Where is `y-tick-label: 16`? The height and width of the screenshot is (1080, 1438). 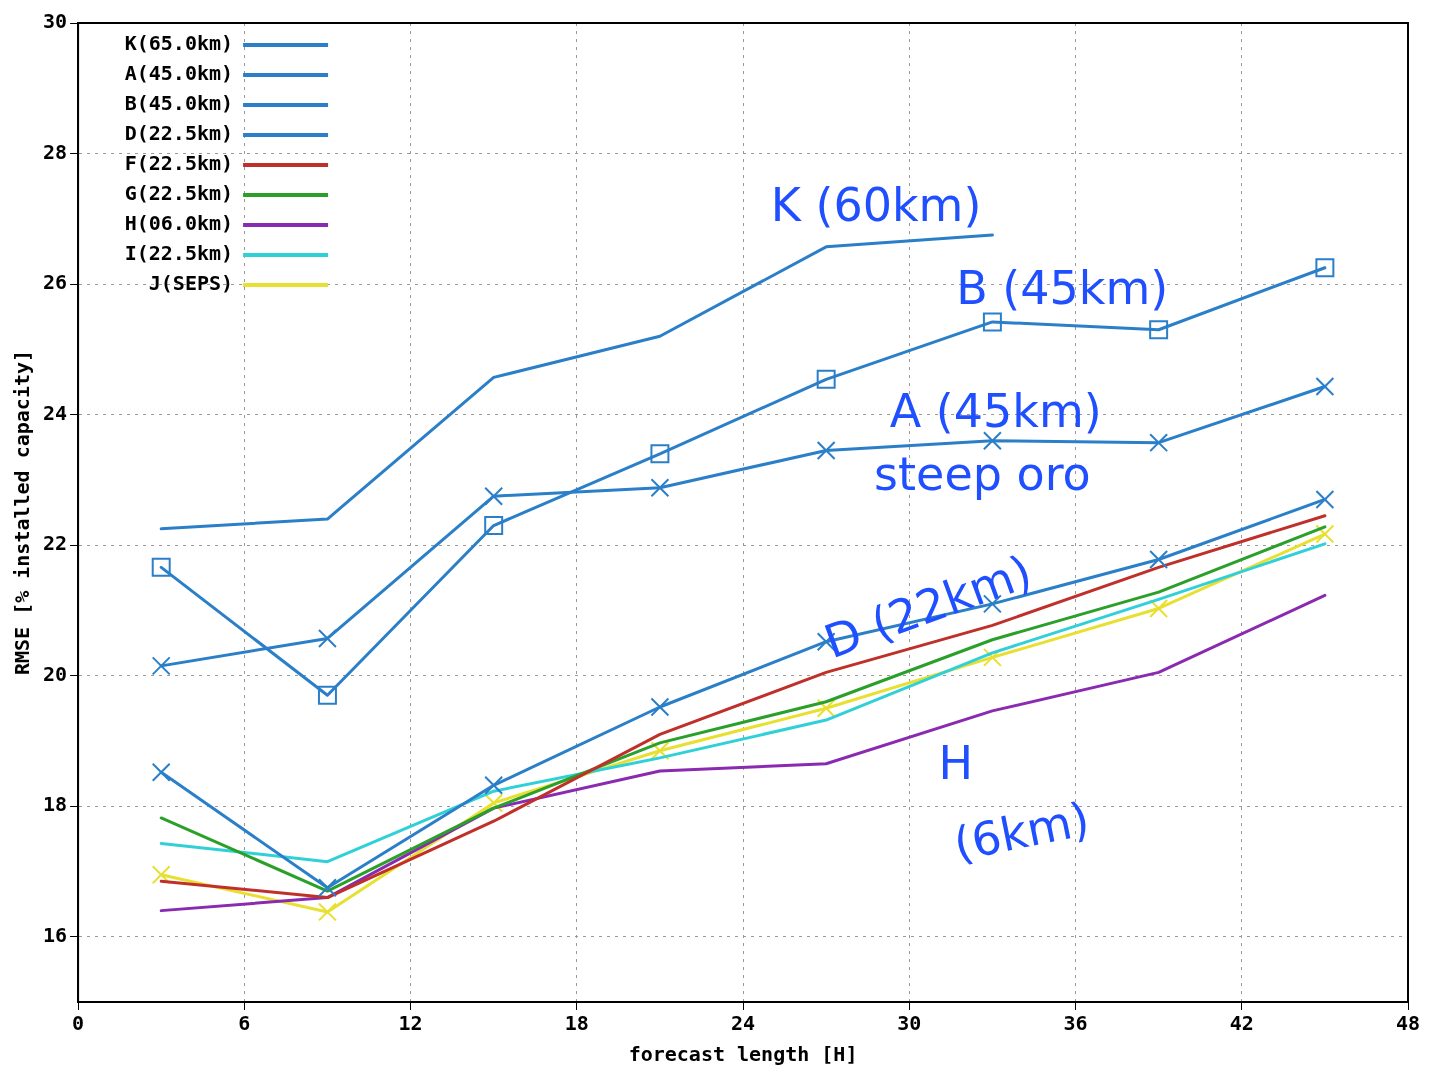
y-tick-label: 16 is located at coordinates (55, 934).